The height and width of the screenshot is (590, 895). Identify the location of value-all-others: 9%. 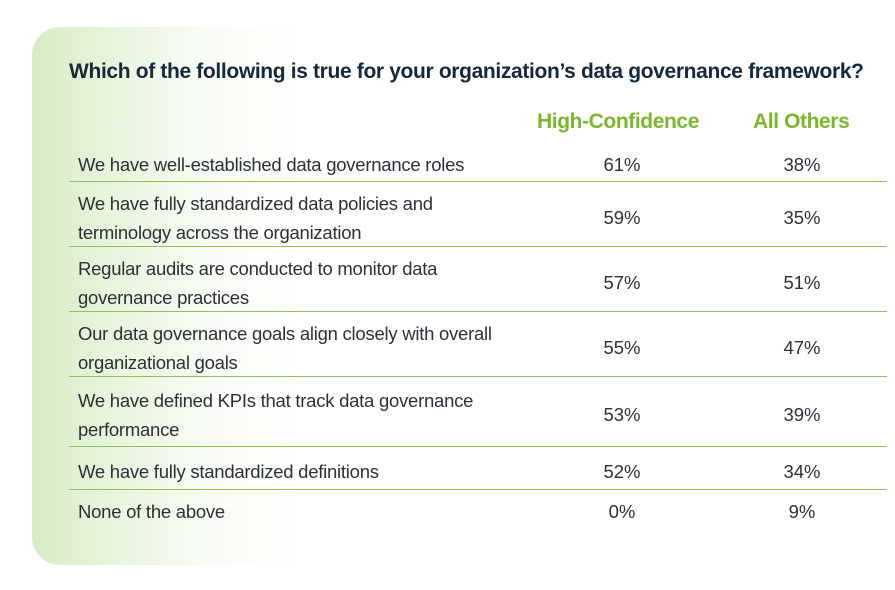
(802, 511).